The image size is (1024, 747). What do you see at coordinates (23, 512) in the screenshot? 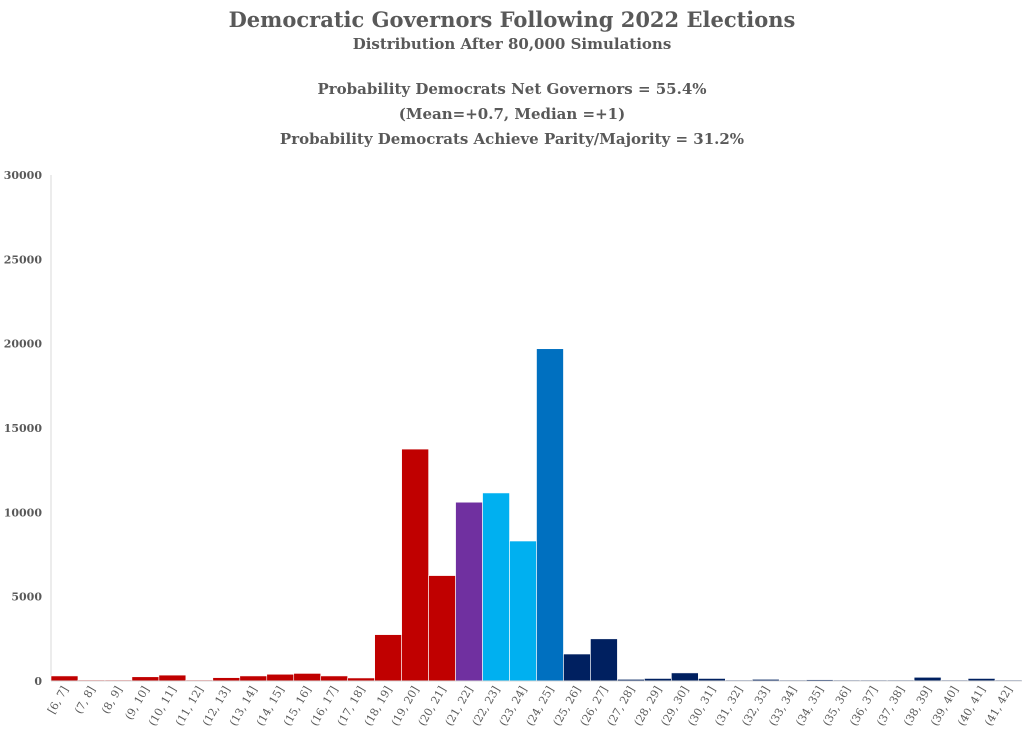
I see `y-tick-label: 10000` at bounding box center [23, 512].